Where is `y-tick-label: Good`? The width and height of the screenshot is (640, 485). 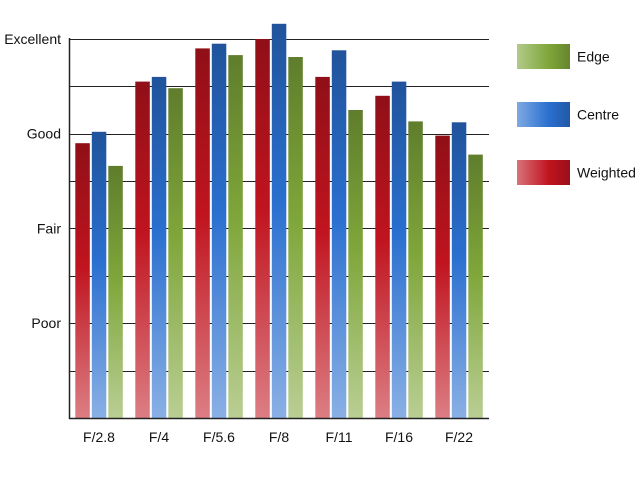 y-tick-label: Good is located at coordinates (44, 134).